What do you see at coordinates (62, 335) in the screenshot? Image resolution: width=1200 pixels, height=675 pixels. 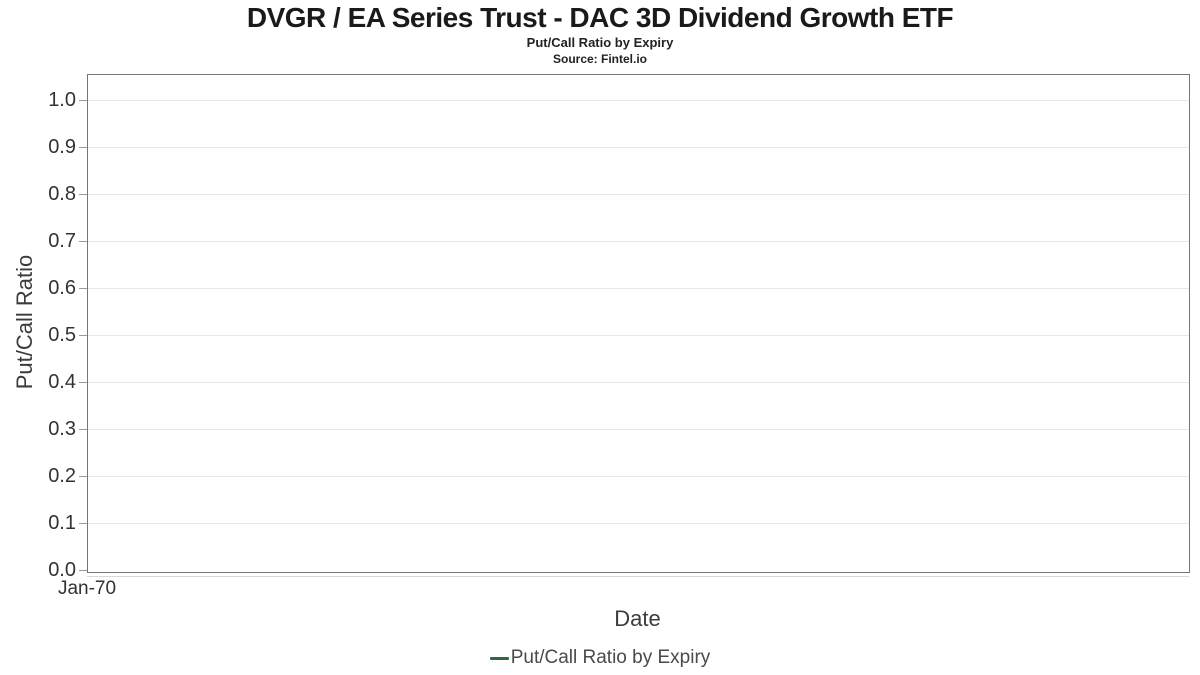 I see `y-tick-label: 0.5` at bounding box center [62, 335].